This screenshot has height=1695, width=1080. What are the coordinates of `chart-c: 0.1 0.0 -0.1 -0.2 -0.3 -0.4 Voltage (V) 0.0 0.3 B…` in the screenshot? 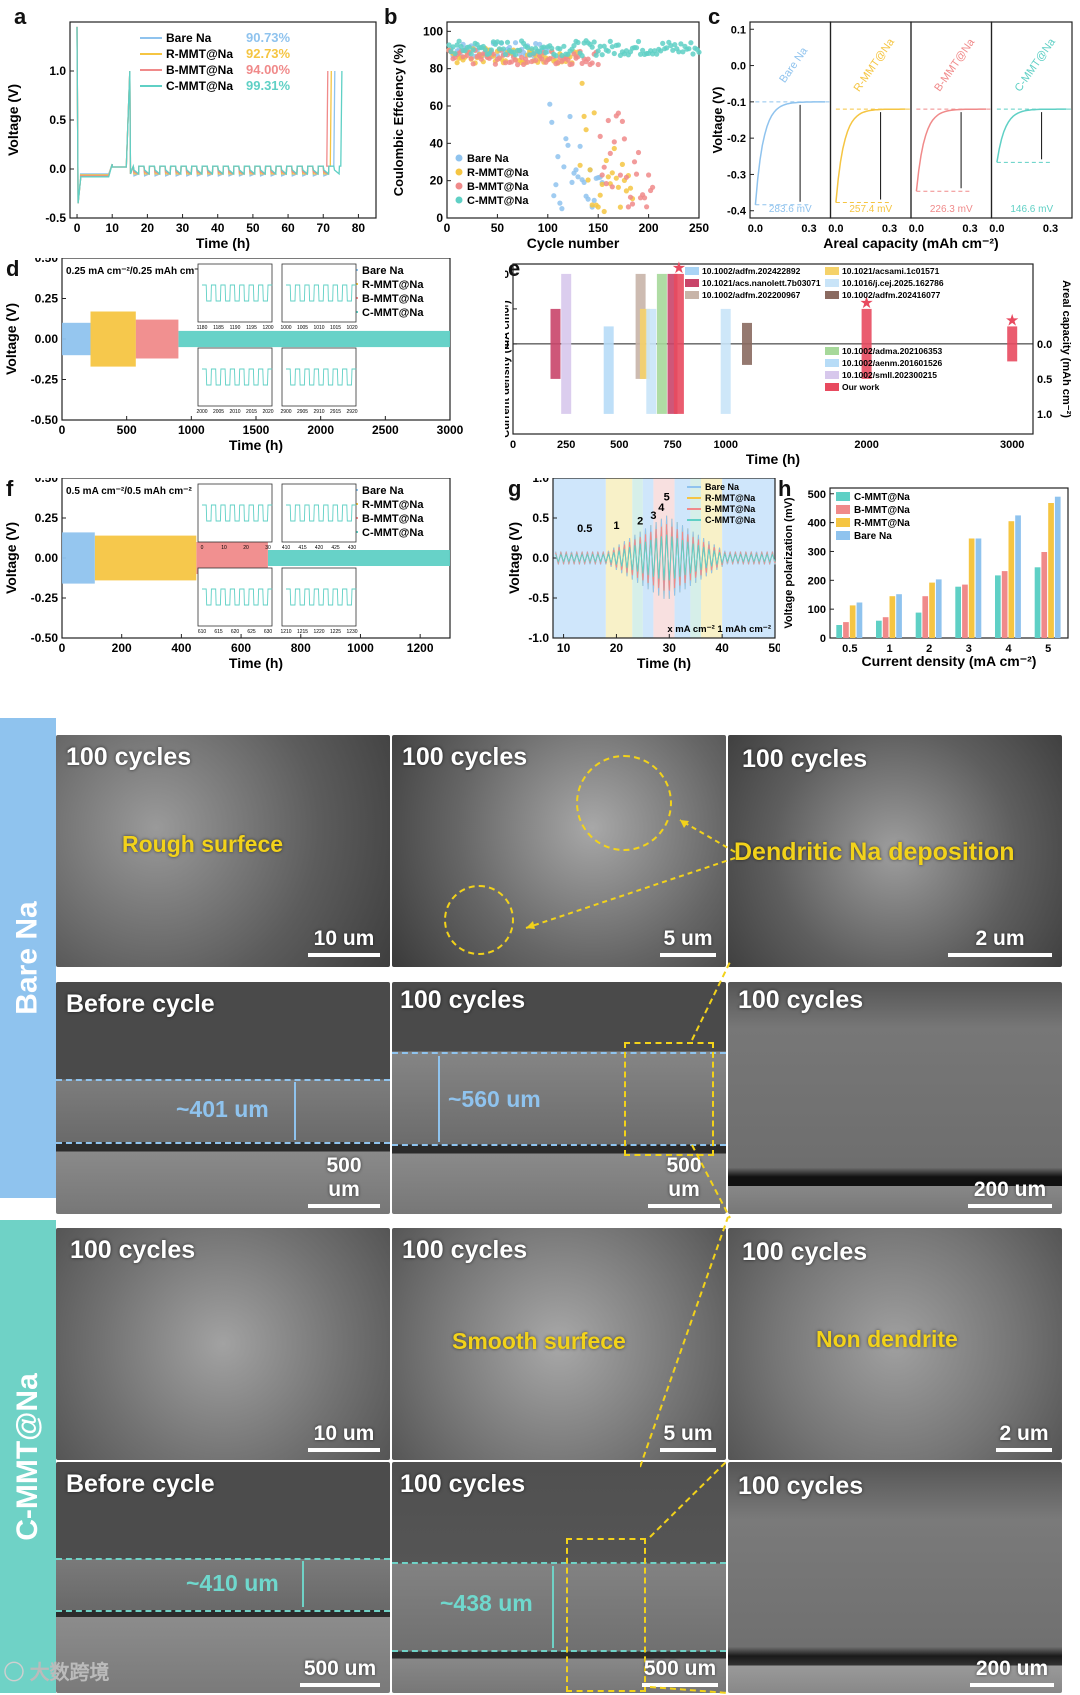 It's located at (891, 136).